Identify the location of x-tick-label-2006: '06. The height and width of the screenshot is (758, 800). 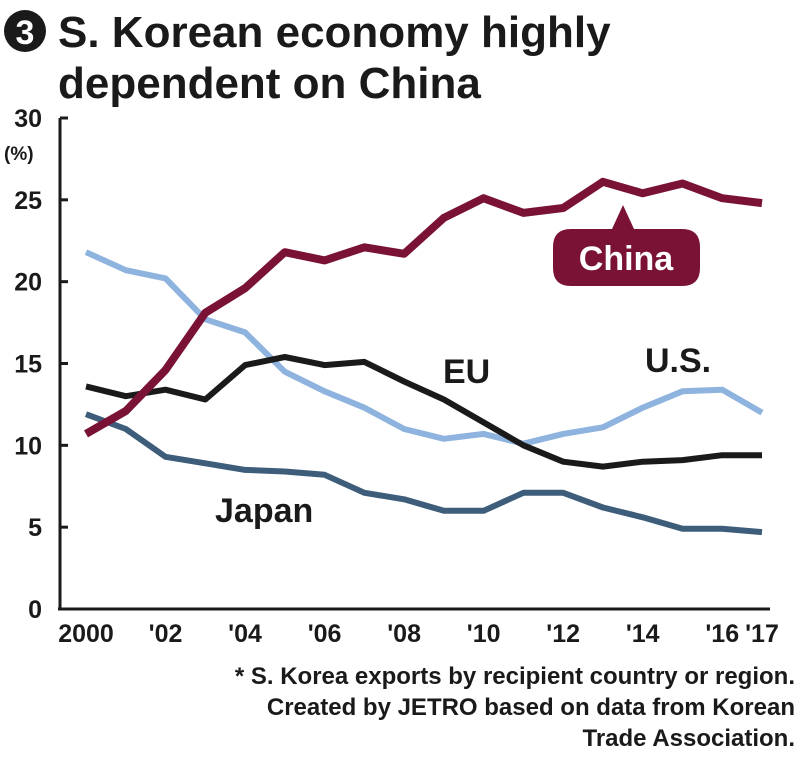
(325, 634).